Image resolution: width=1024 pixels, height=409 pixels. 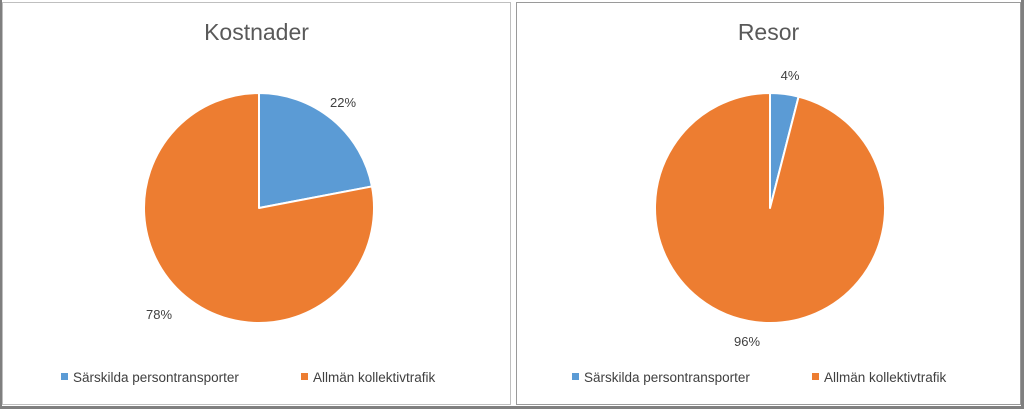 What do you see at coordinates (1022, 204) in the screenshot?
I see `outer-frame-right` at bounding box center [1022, 204].